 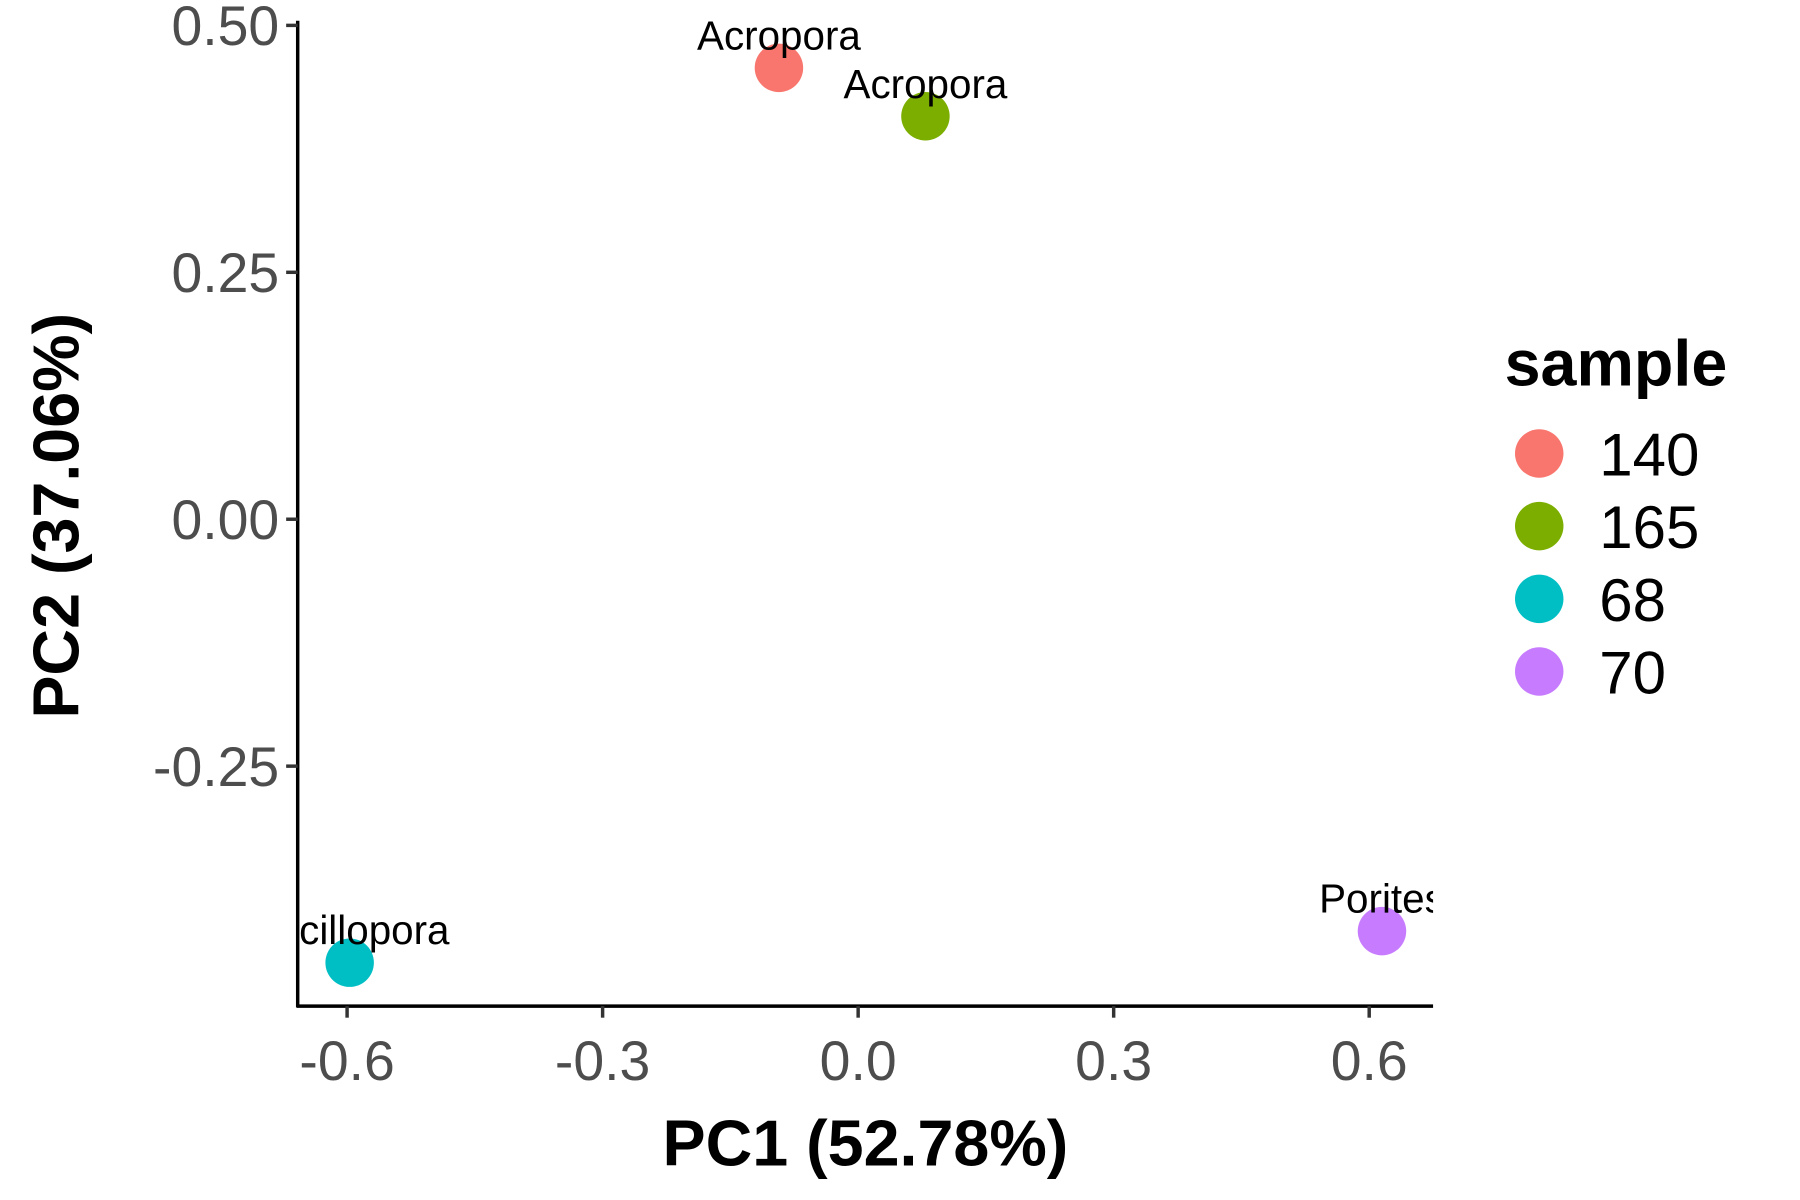 What do you see at coordinates (56, 516) in the screenshot?
I see `y-axis-title: PC2 (37.06%)` at bounding box center [56, 516].